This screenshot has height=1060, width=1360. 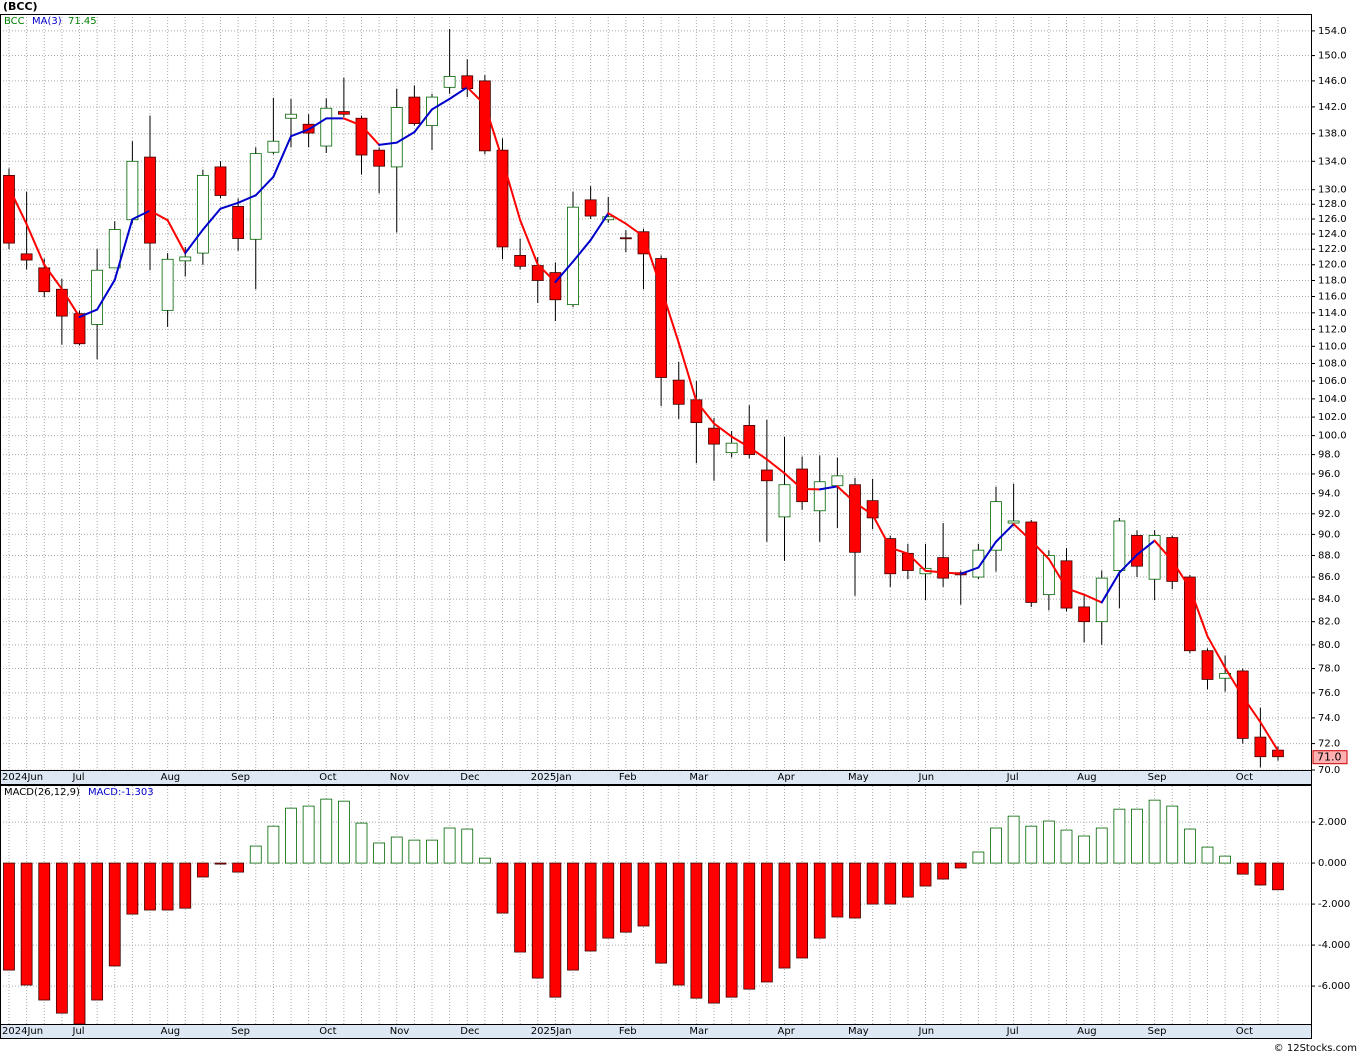 What do you see at coordinates (14, 21) in the screenshot?
I see `legend-symbol: BCC` at bounding box center [14, 21].